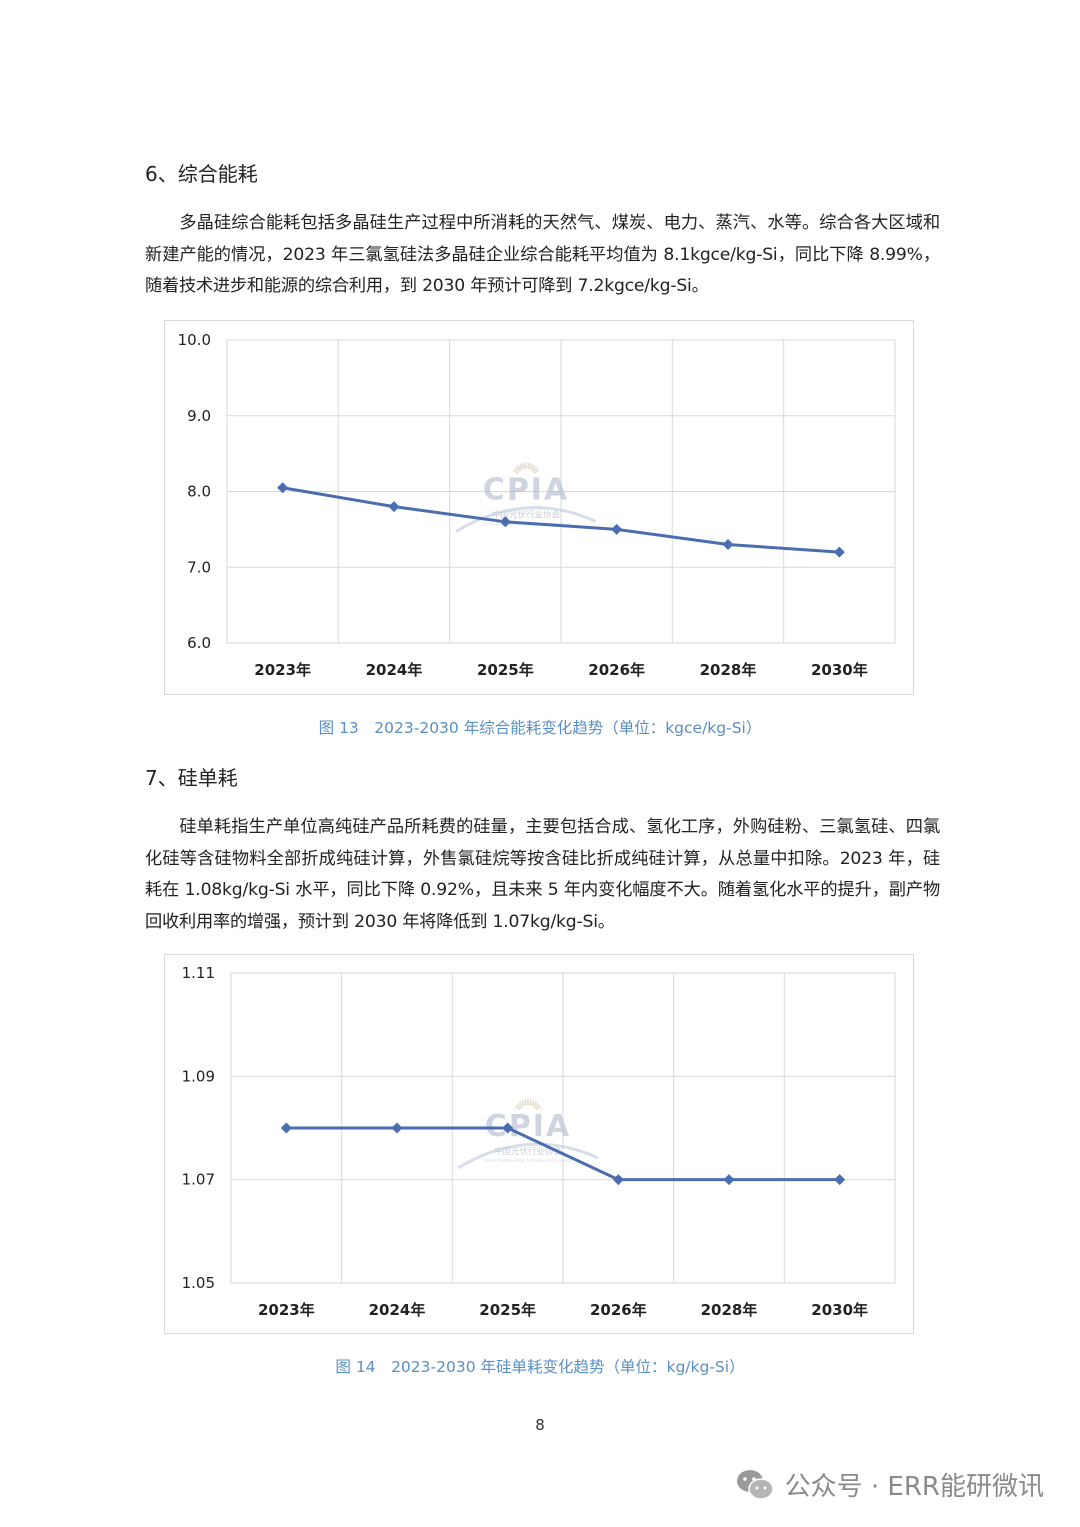 The image size is (1080, 1527). I want to click on y-tick-label: 10.0, so click(194, 340).